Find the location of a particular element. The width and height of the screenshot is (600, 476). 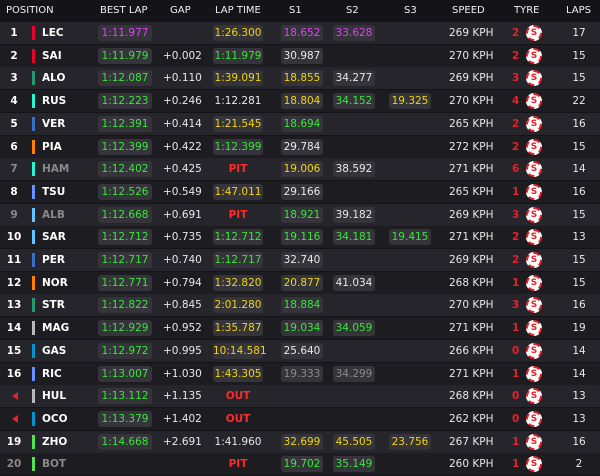

driver: VER is located at coordinates (54, 123).